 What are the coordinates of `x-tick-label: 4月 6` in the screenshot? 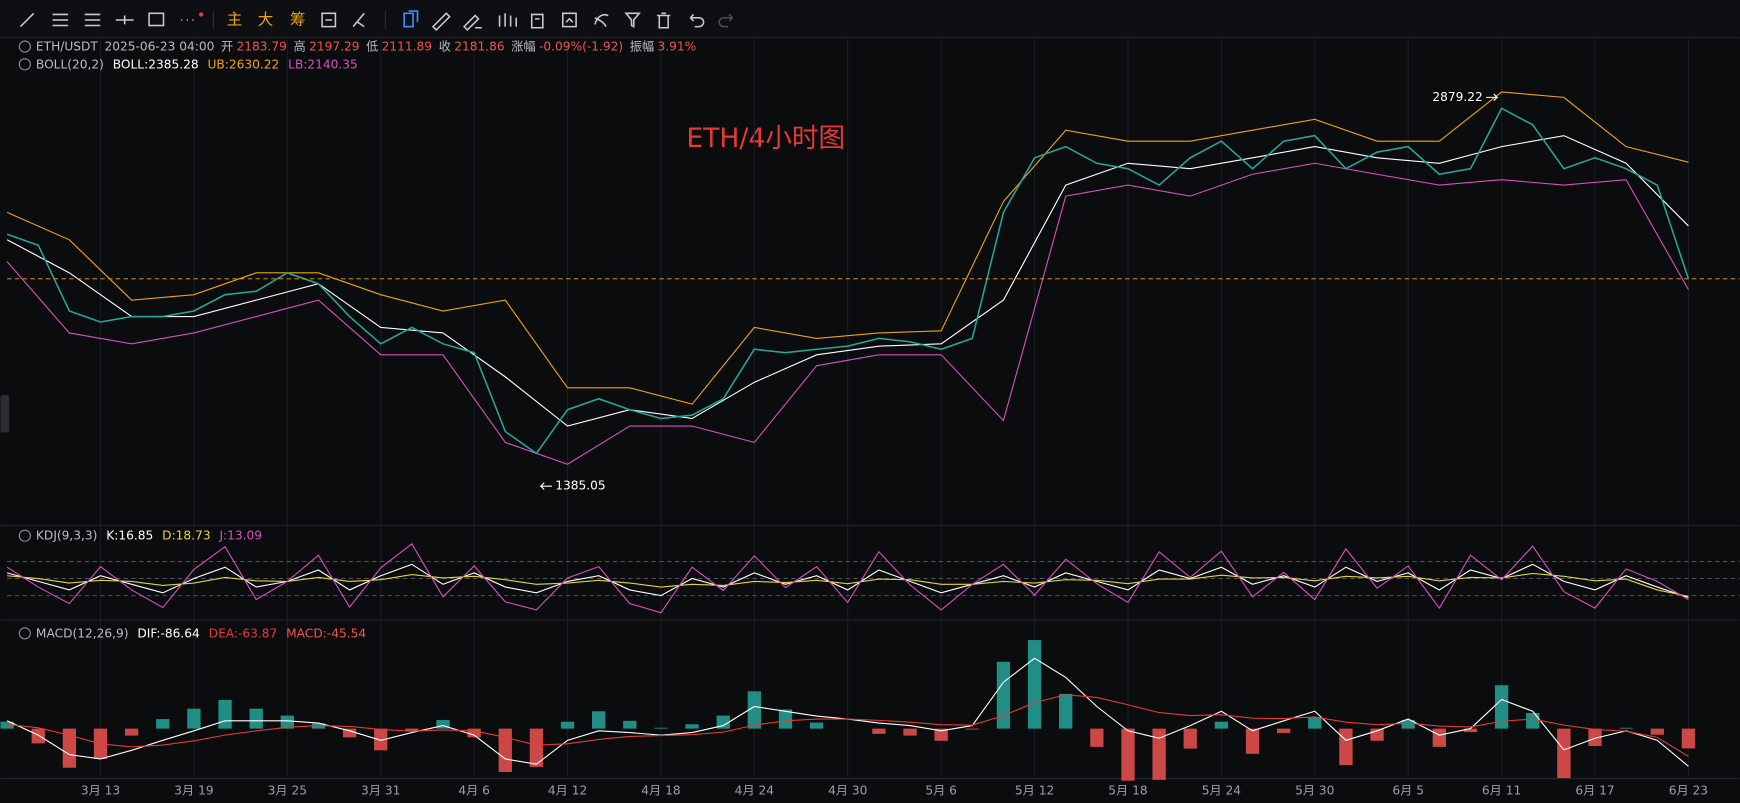 It's located at (474, 790).